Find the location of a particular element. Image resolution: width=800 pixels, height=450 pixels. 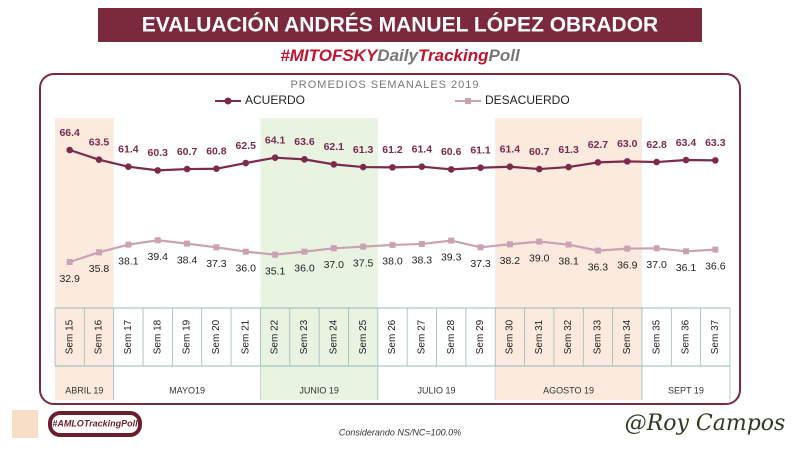

x-tick-label: Sem 21 is located at coordinates (245, 336).